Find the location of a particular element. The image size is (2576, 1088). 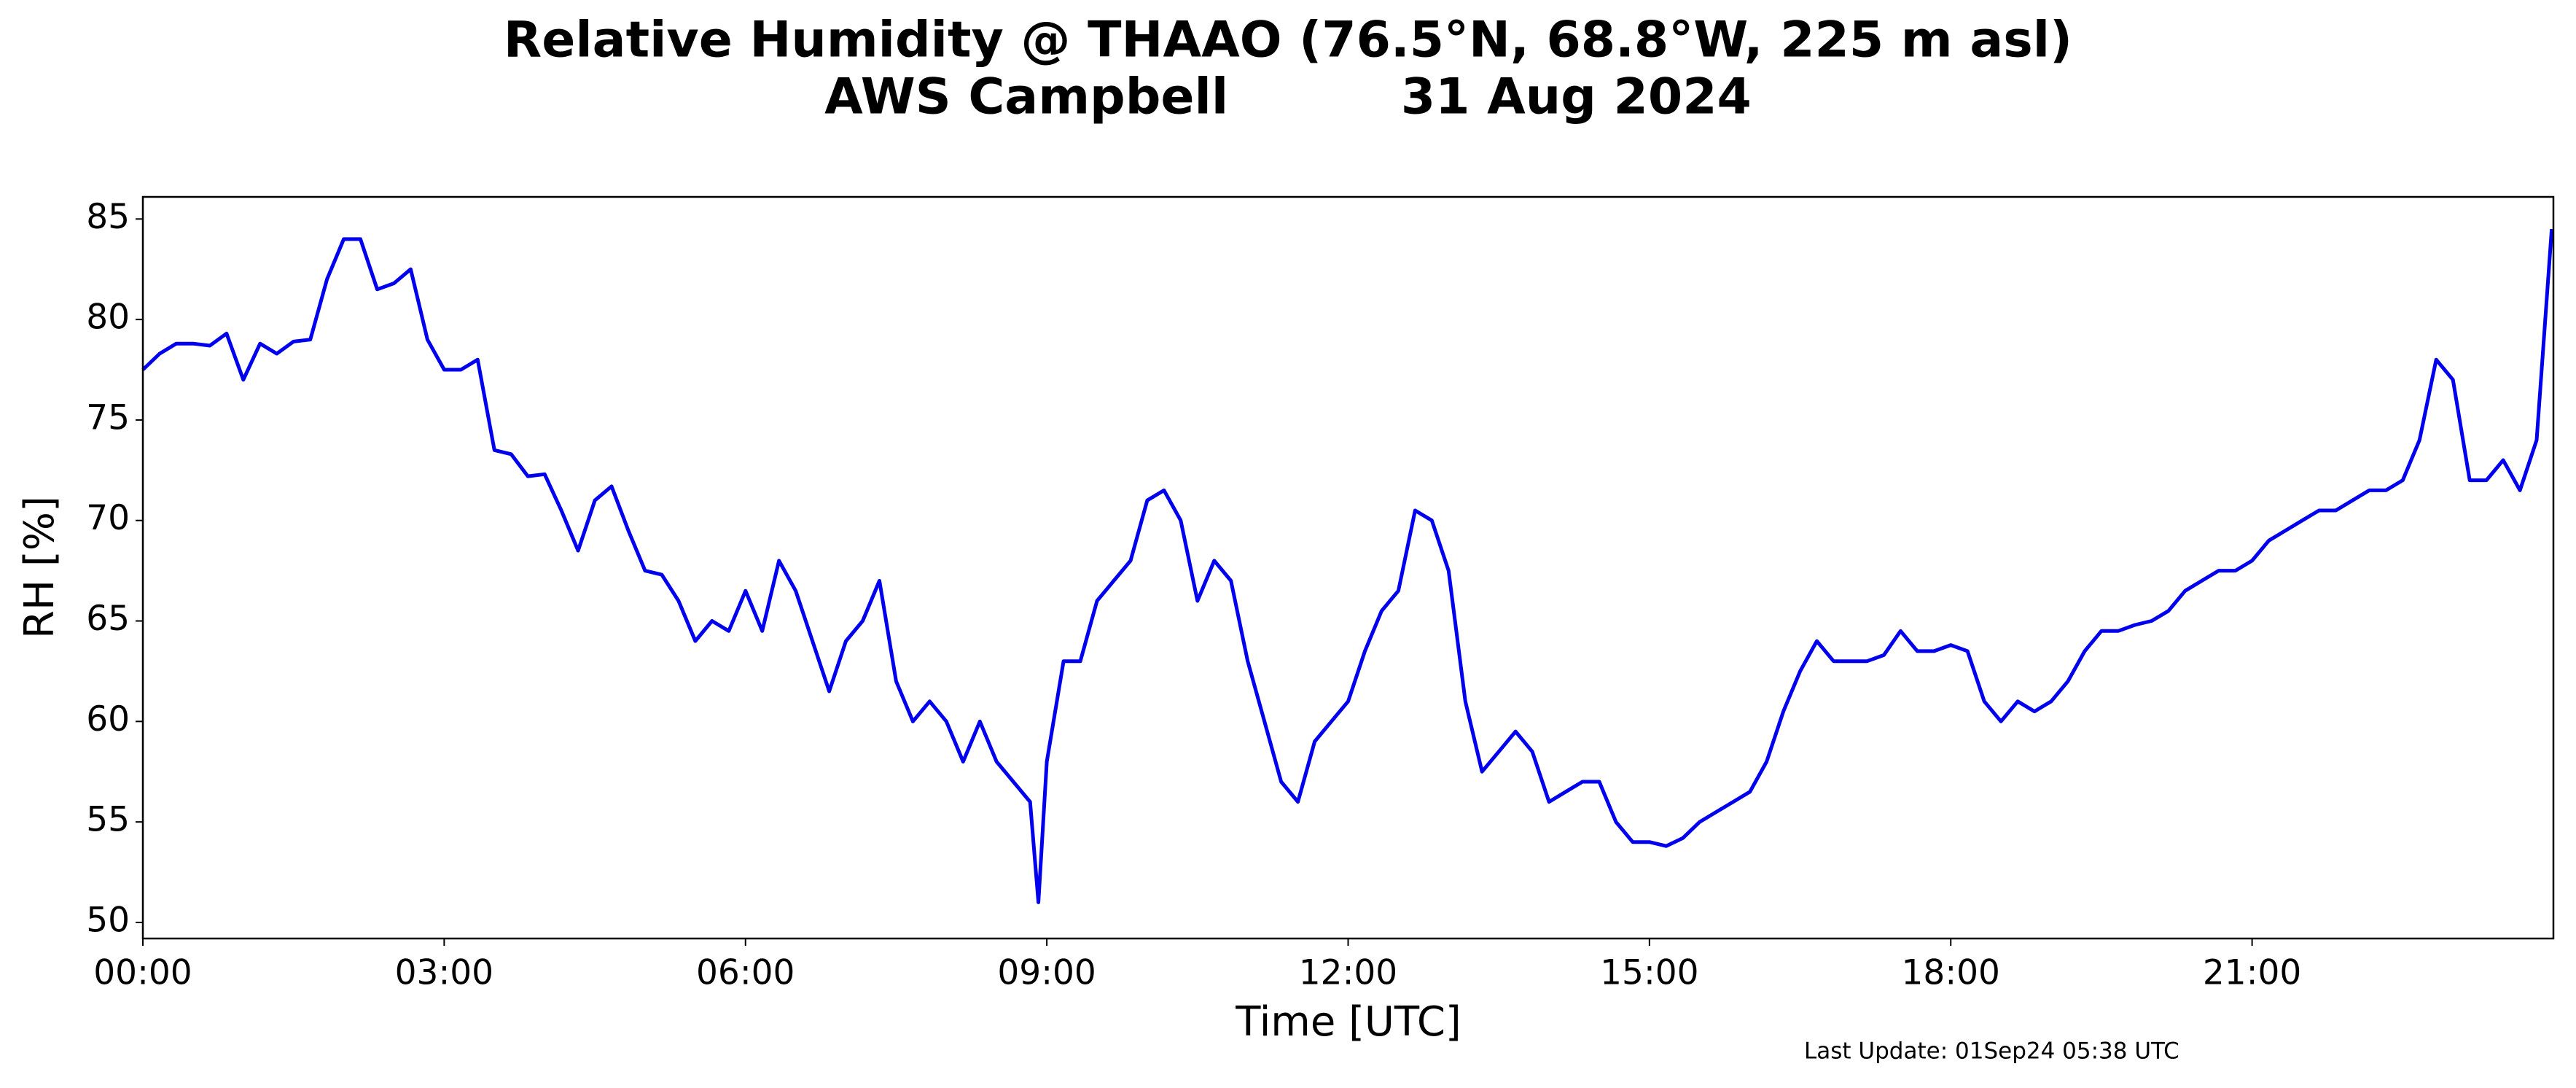

x-tick-label: 18:00 is located at coordinates (1951, 973).